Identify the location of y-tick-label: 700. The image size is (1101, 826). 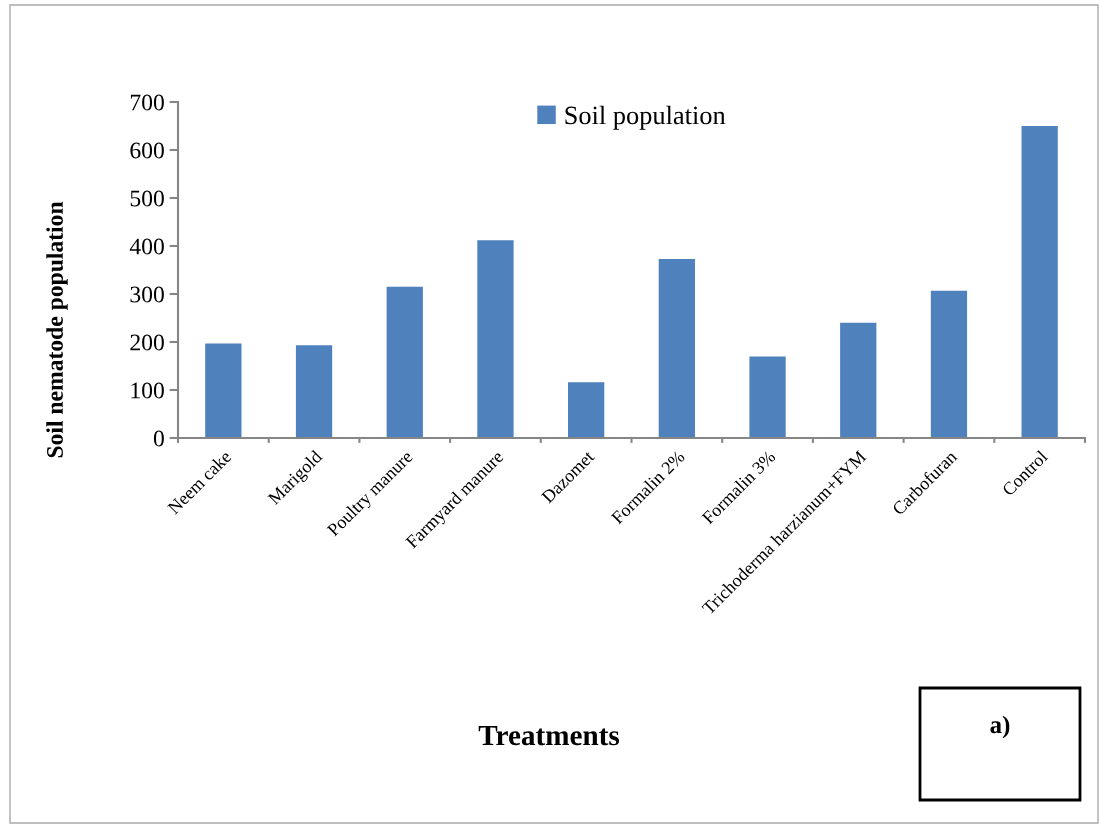
(147, 102).